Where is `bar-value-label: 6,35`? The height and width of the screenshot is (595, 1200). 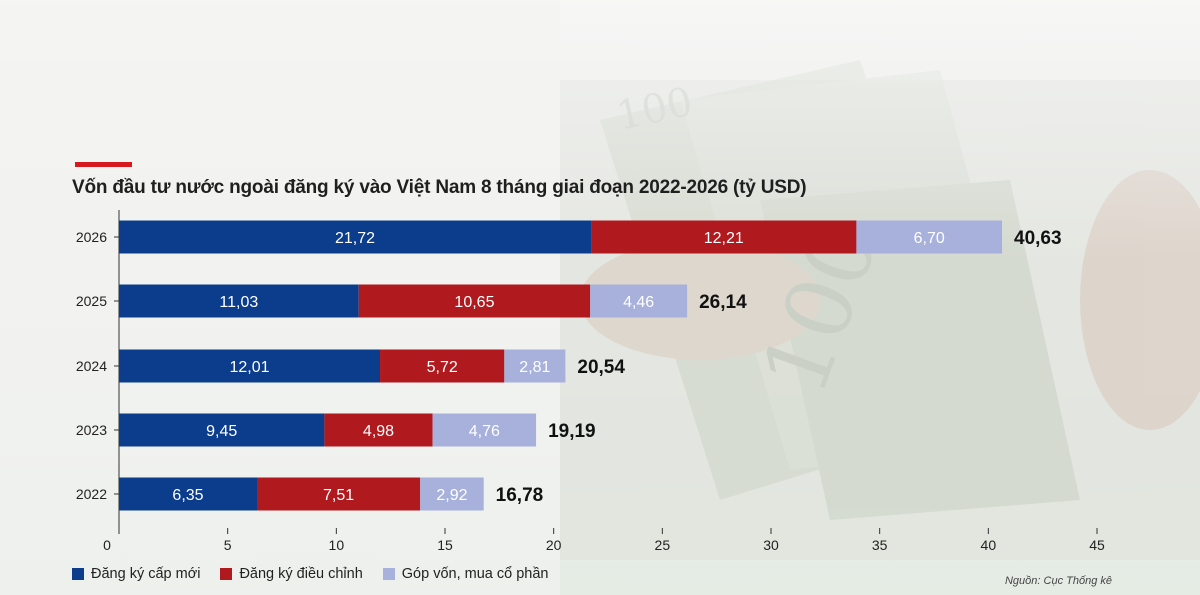
bar-value-label: 6,35 is located at coordinates (187, 495).